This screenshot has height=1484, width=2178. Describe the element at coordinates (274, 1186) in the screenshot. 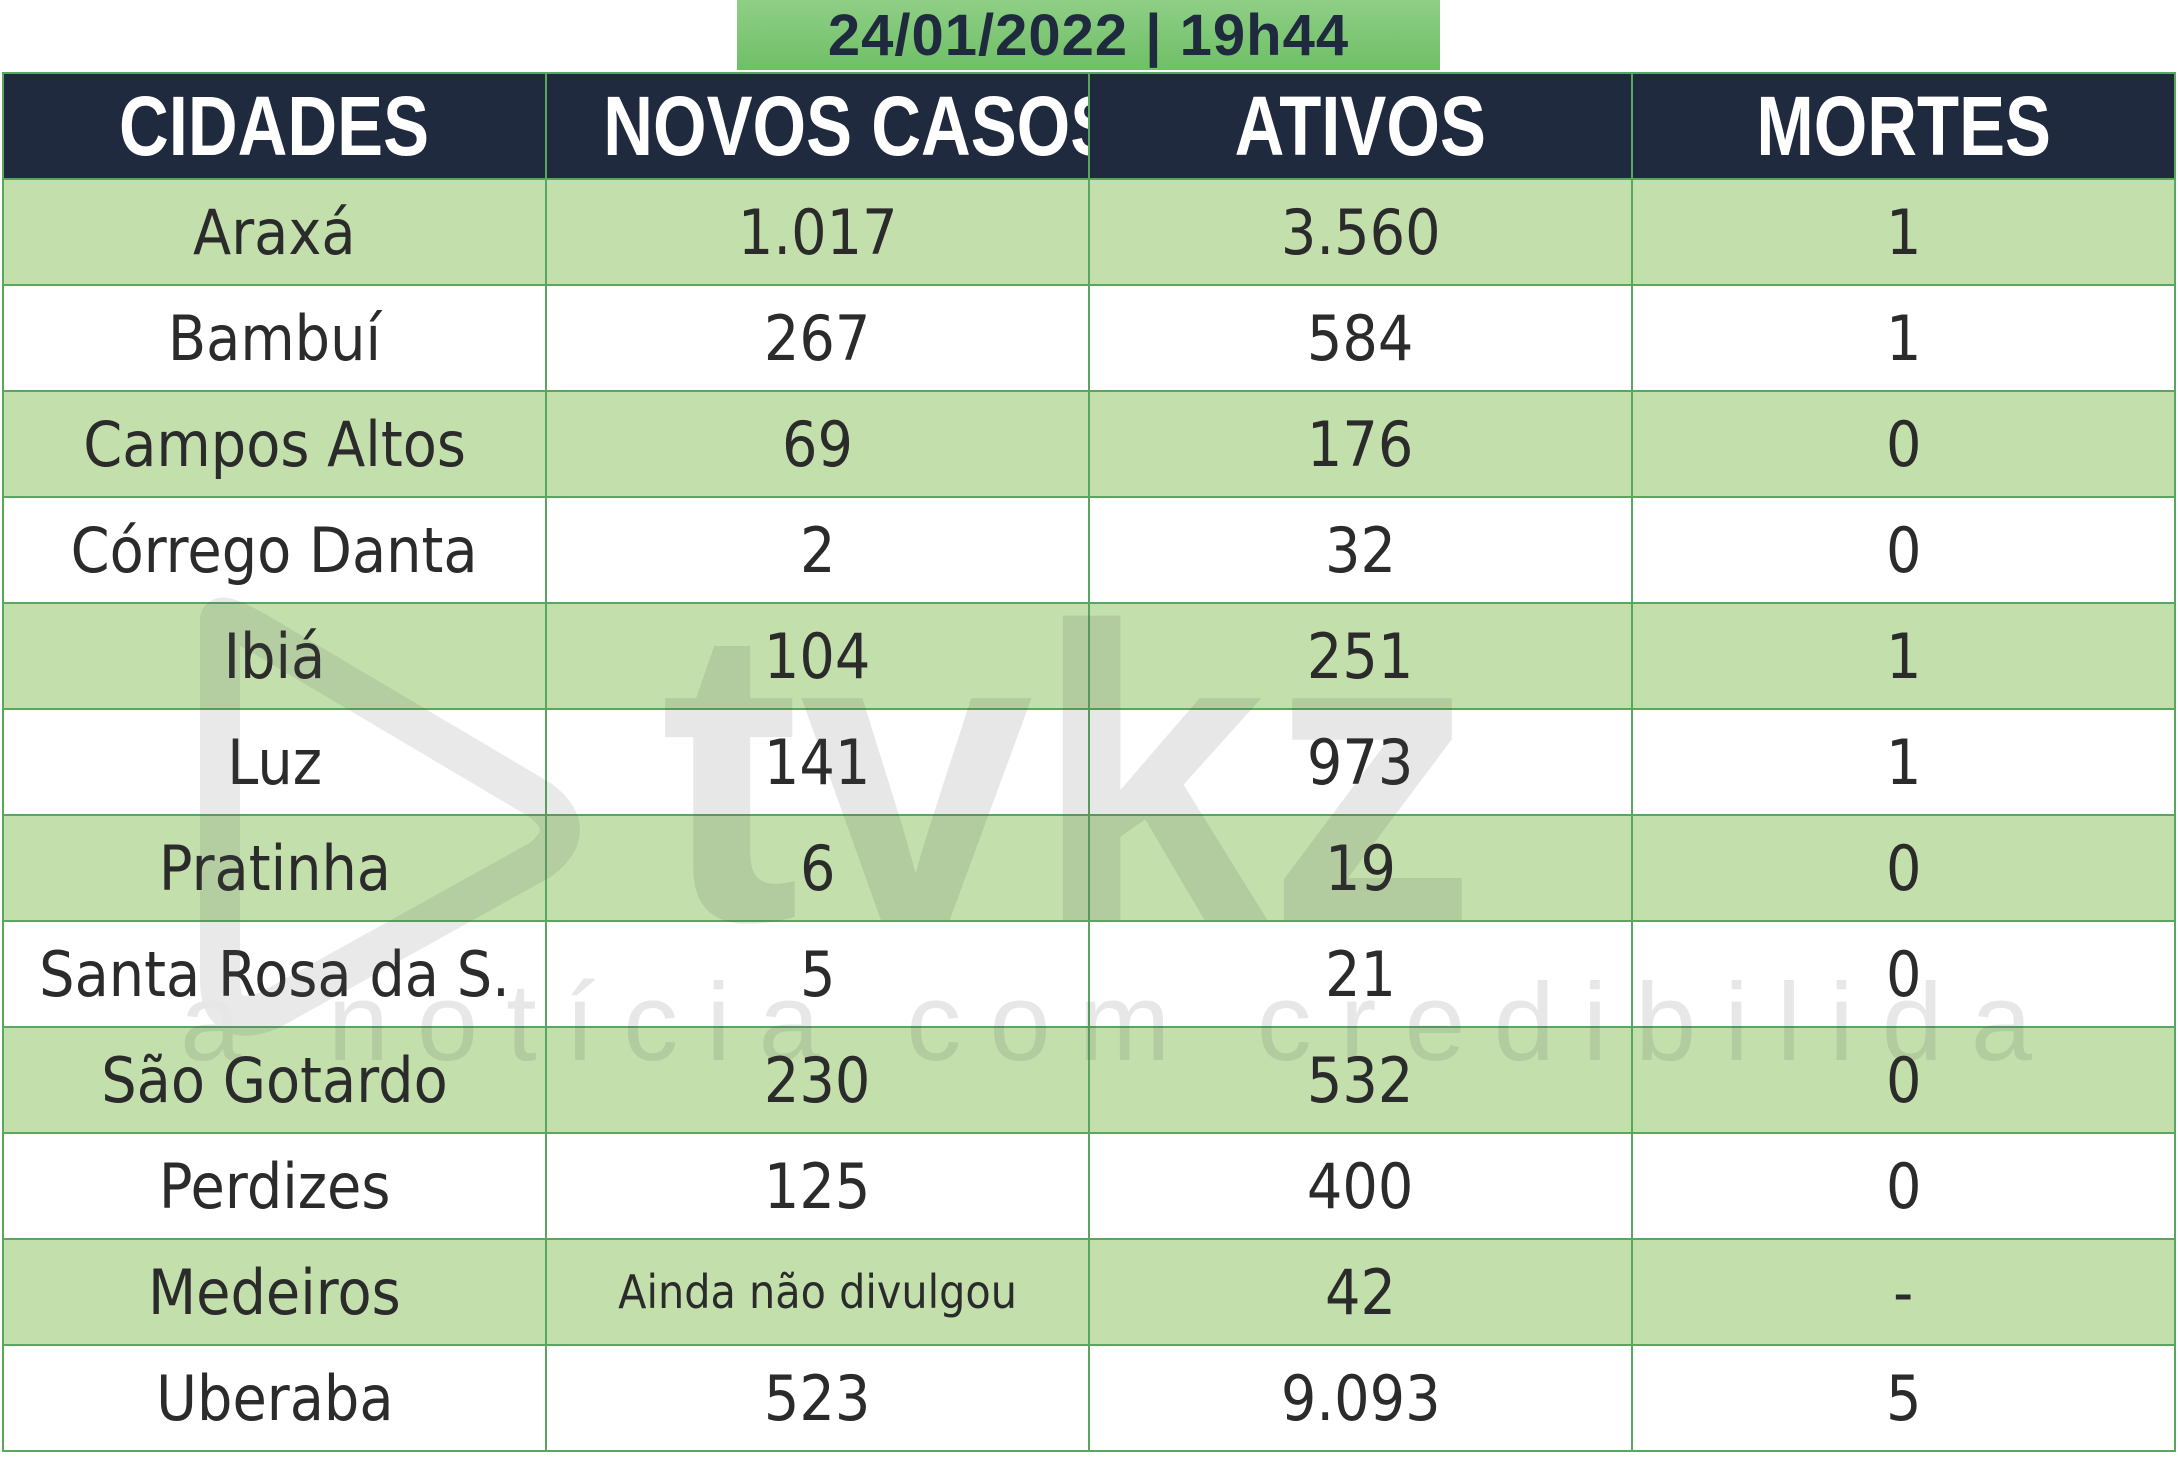

I see `city-cell: Perdizes` at that location.